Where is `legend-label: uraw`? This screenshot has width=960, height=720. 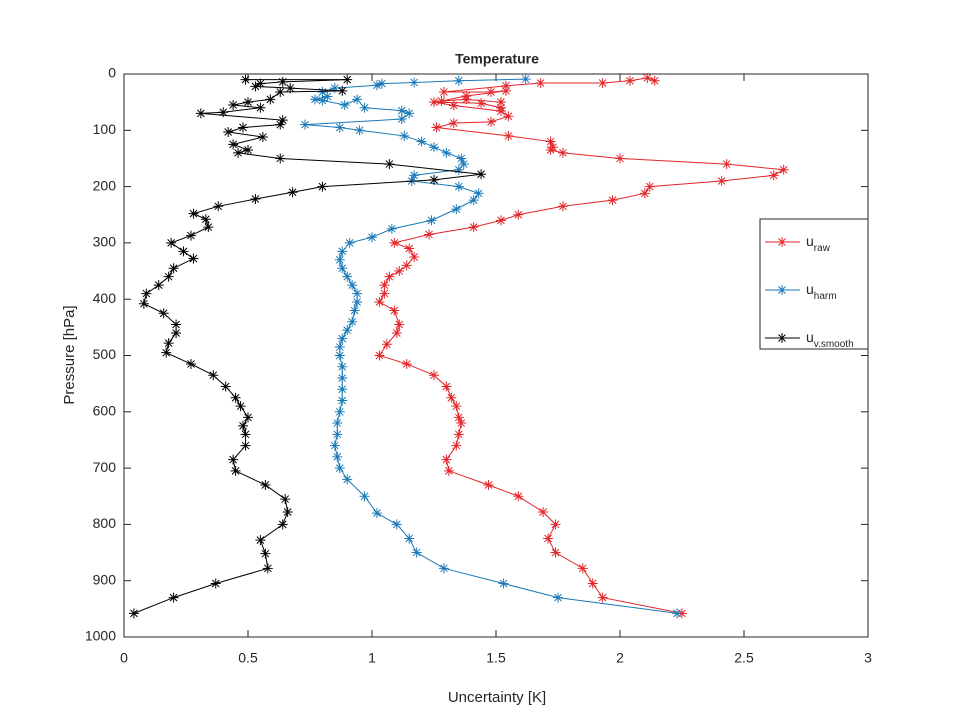
legend-label: uraw is located at coordinates (818, 243).